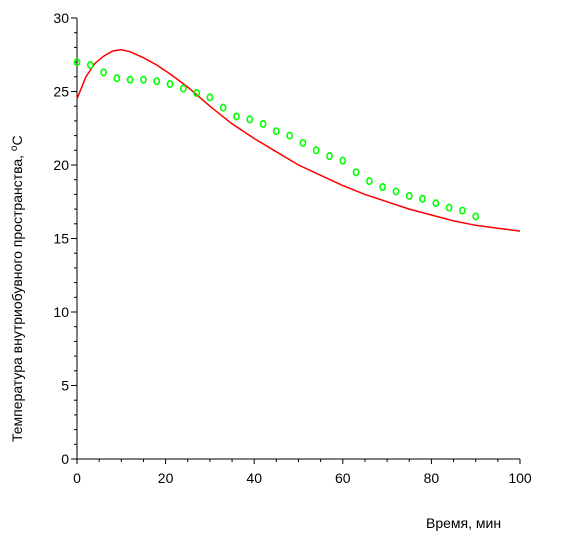 Image resolution: width=577 pixels, height=551 pixels. I want to click on y-axis-title-unit: C, so click(17, 140).